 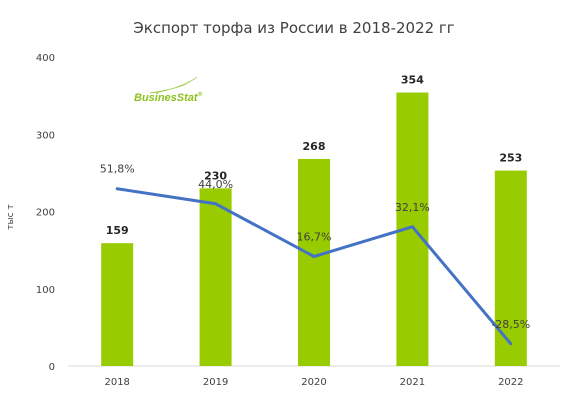 What do you see at coordinates (117, 169) in the screenshot?
I see `growth-value-label: 51,8%` at bounding box center [117, 169].